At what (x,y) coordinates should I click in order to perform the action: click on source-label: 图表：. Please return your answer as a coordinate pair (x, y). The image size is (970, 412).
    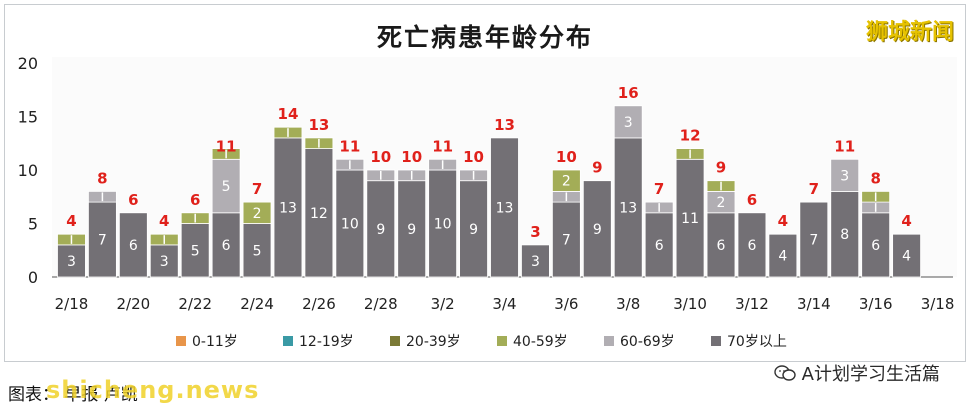
    Looking at the image, I should click on (33, 395).